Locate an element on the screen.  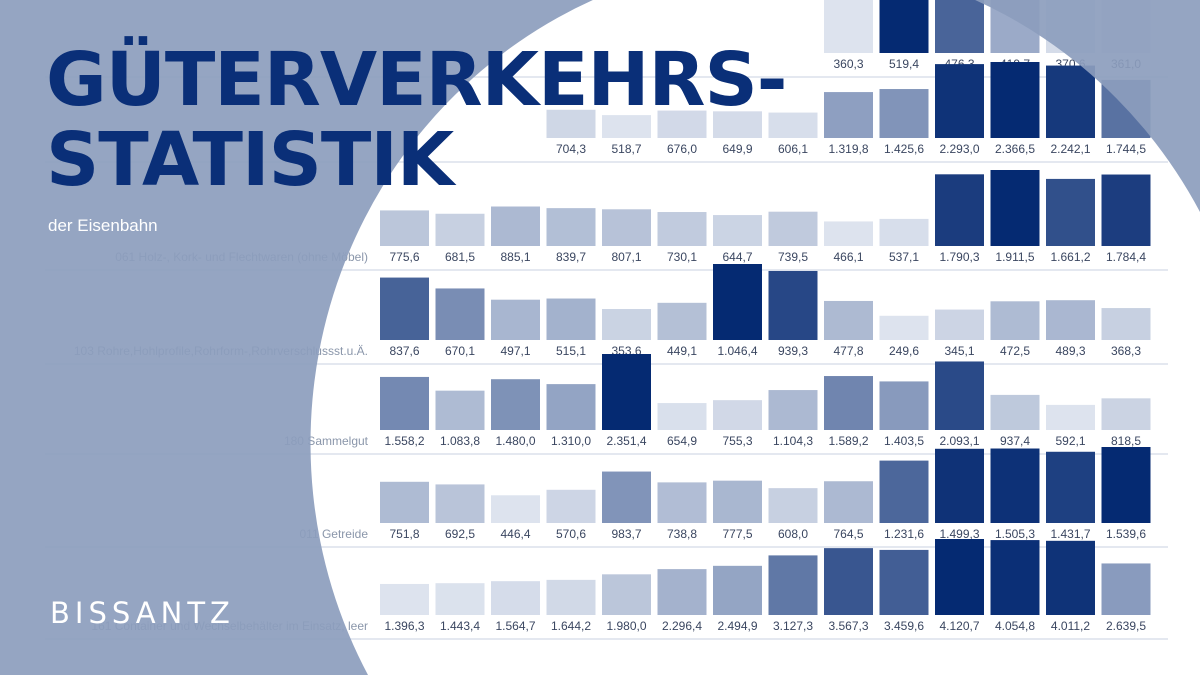
data-label: 345,1 is located at coordinates (959, 351).